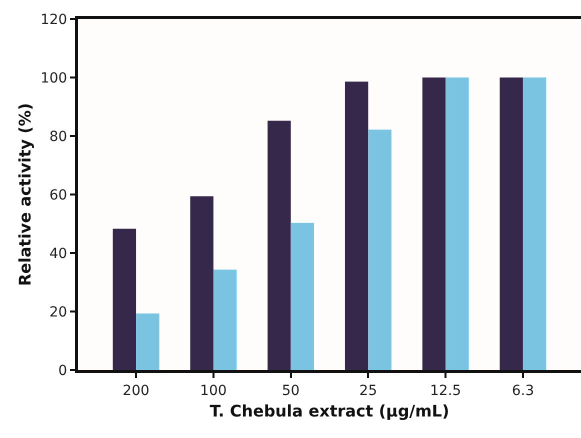  Describe the element at coordinates (54, 78) in the screenshot. I see `y-tick-label: 100` at that location.